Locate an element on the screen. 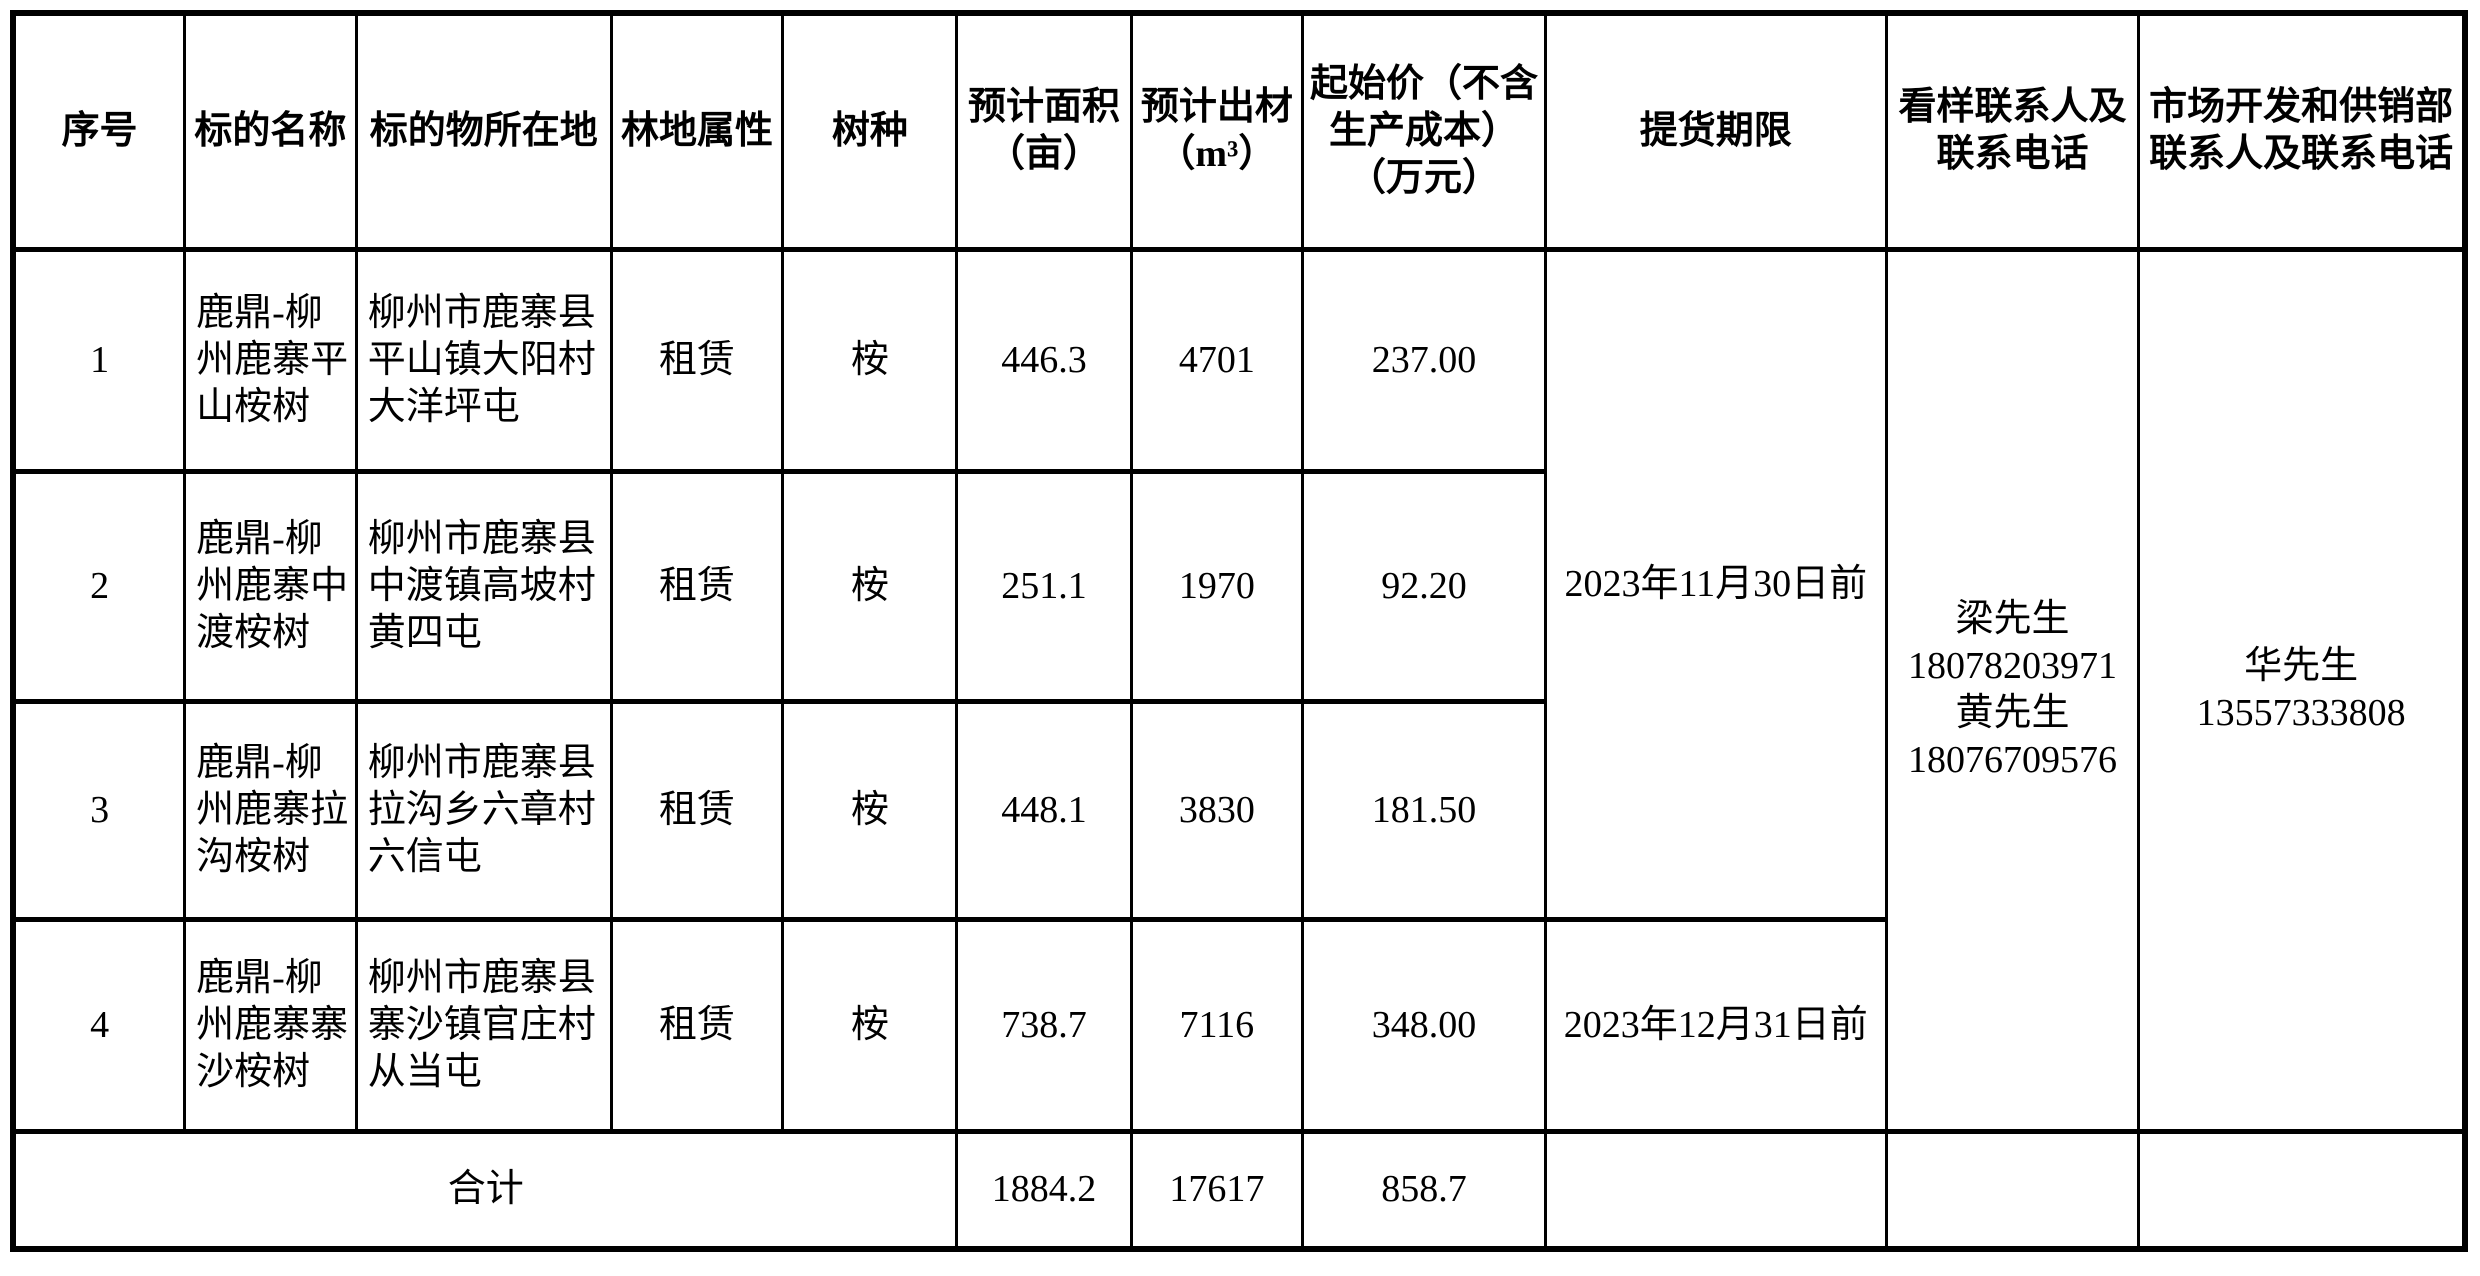 The image size is (2480, 1276). volume-cell: 7116 is located at coordinates (1217, 1025).